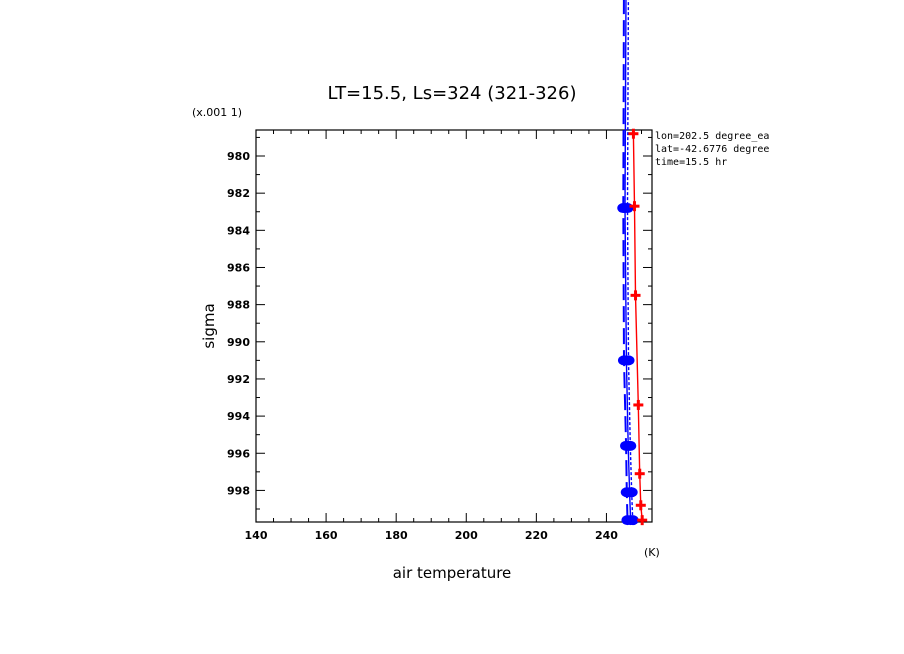 The height and width of the screenshot is (654, 904). I want to click on y-tick-label: 986, so click(238, 267).